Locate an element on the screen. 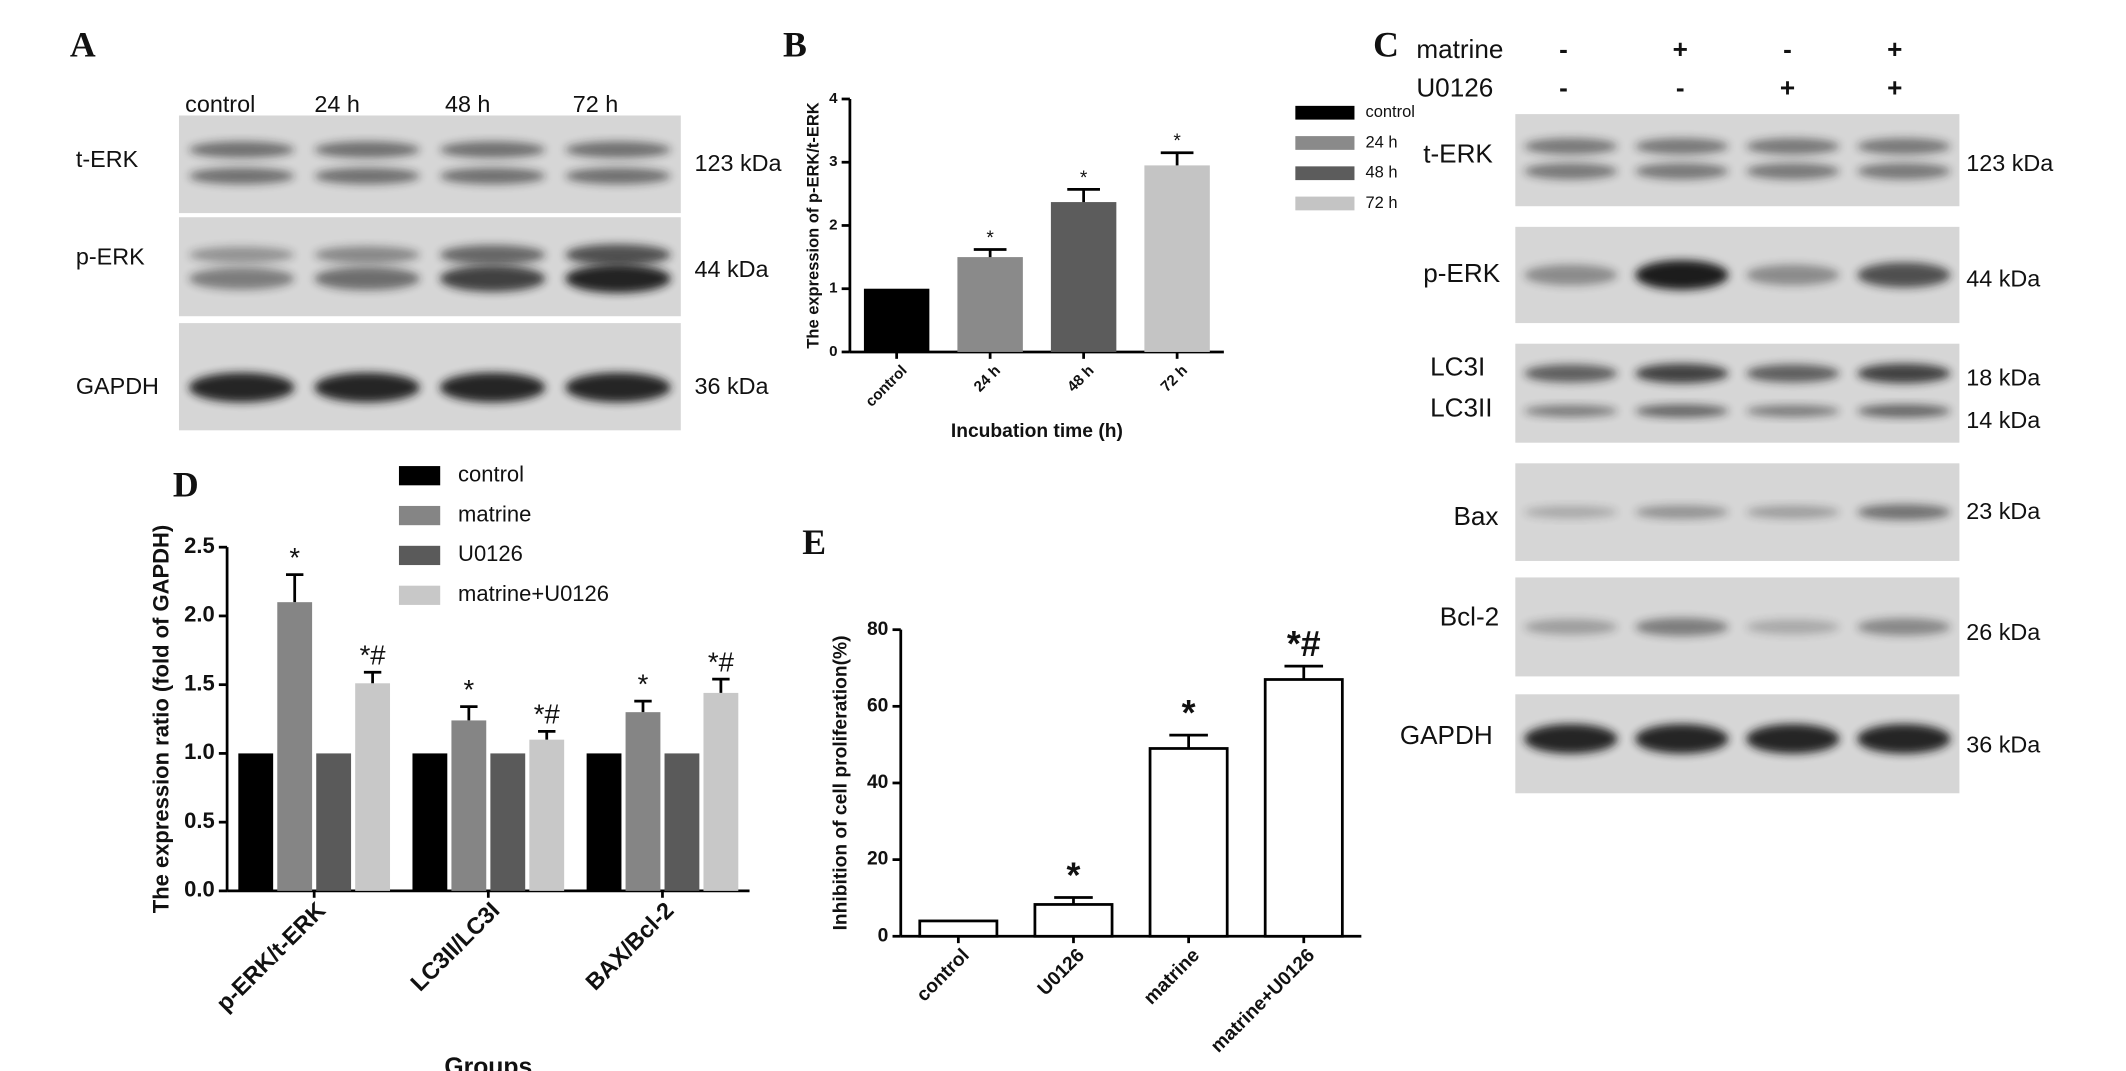  panel-letter: A is located at coordinates (83, 44).